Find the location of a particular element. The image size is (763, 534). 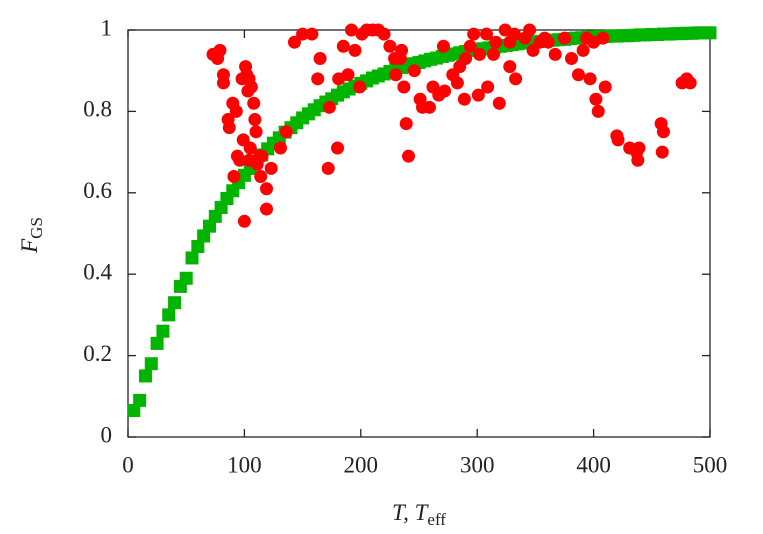

x-axis-label-subscript: eff is located at coordinates (436, 519).